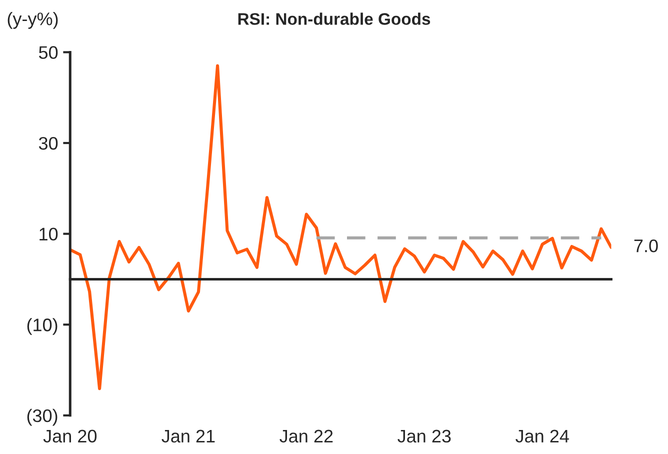 This screenshot has width=668, height=454. I want to click on annotation: 7.0, so click(646, 245).